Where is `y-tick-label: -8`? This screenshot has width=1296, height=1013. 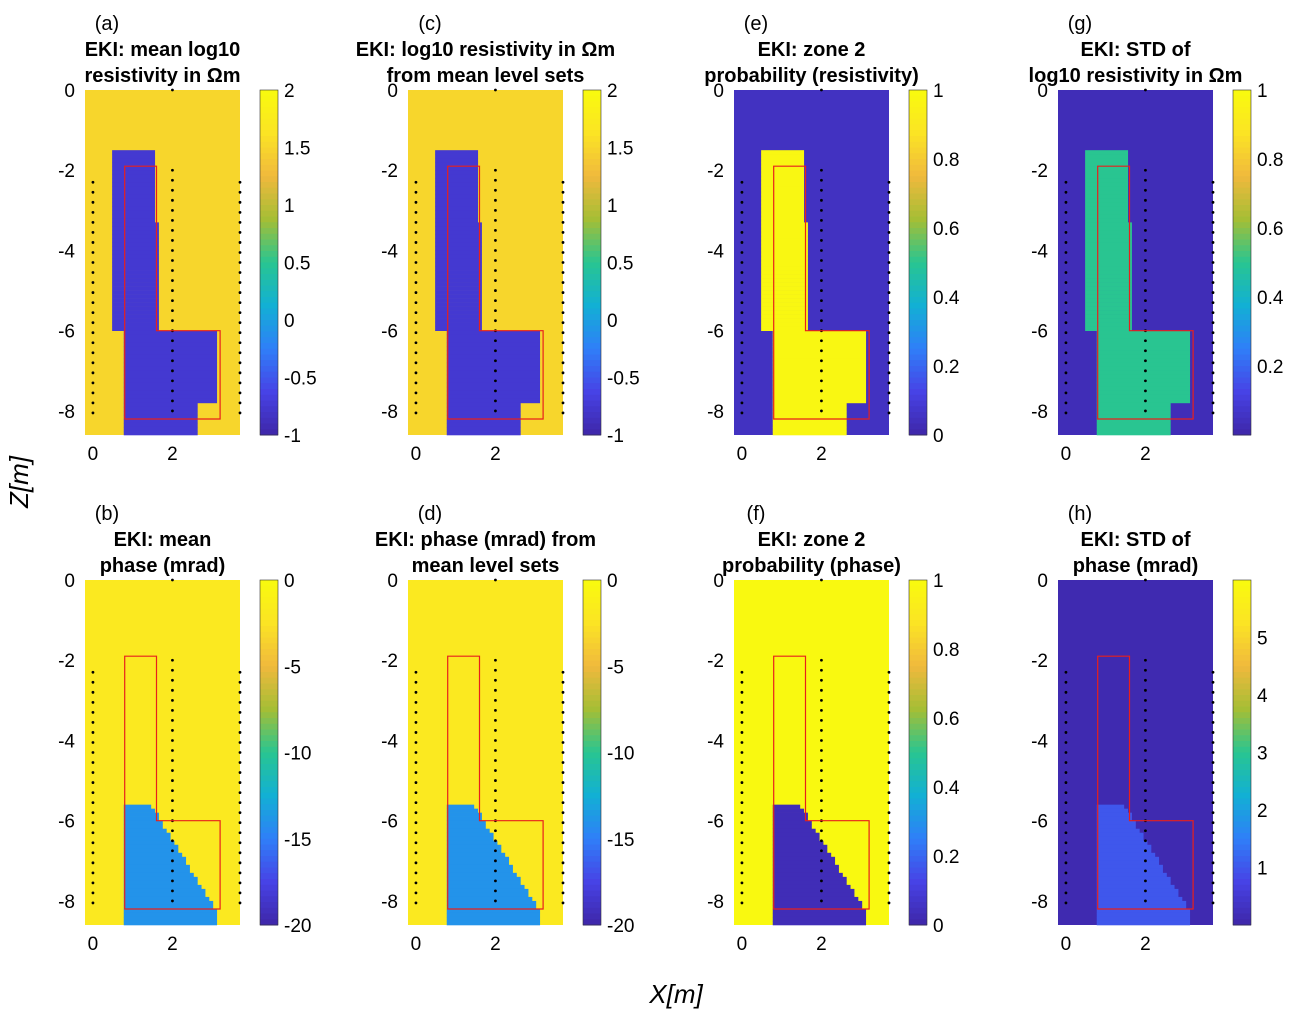 y-tick-label: -8 is located at coordinates (1039, 902).